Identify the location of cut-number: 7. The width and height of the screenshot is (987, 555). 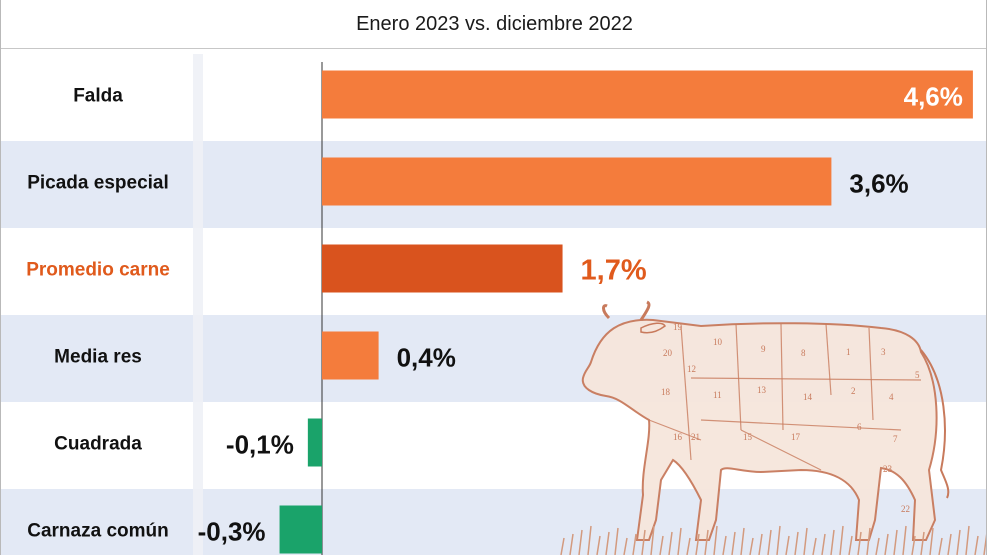
(895, 439).